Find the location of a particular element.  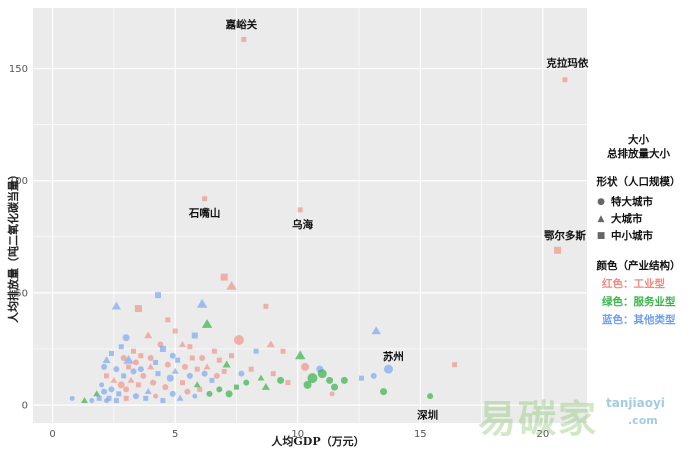

y-tick-labels: 0 50 100 150 is located at coordinates (18, 237).